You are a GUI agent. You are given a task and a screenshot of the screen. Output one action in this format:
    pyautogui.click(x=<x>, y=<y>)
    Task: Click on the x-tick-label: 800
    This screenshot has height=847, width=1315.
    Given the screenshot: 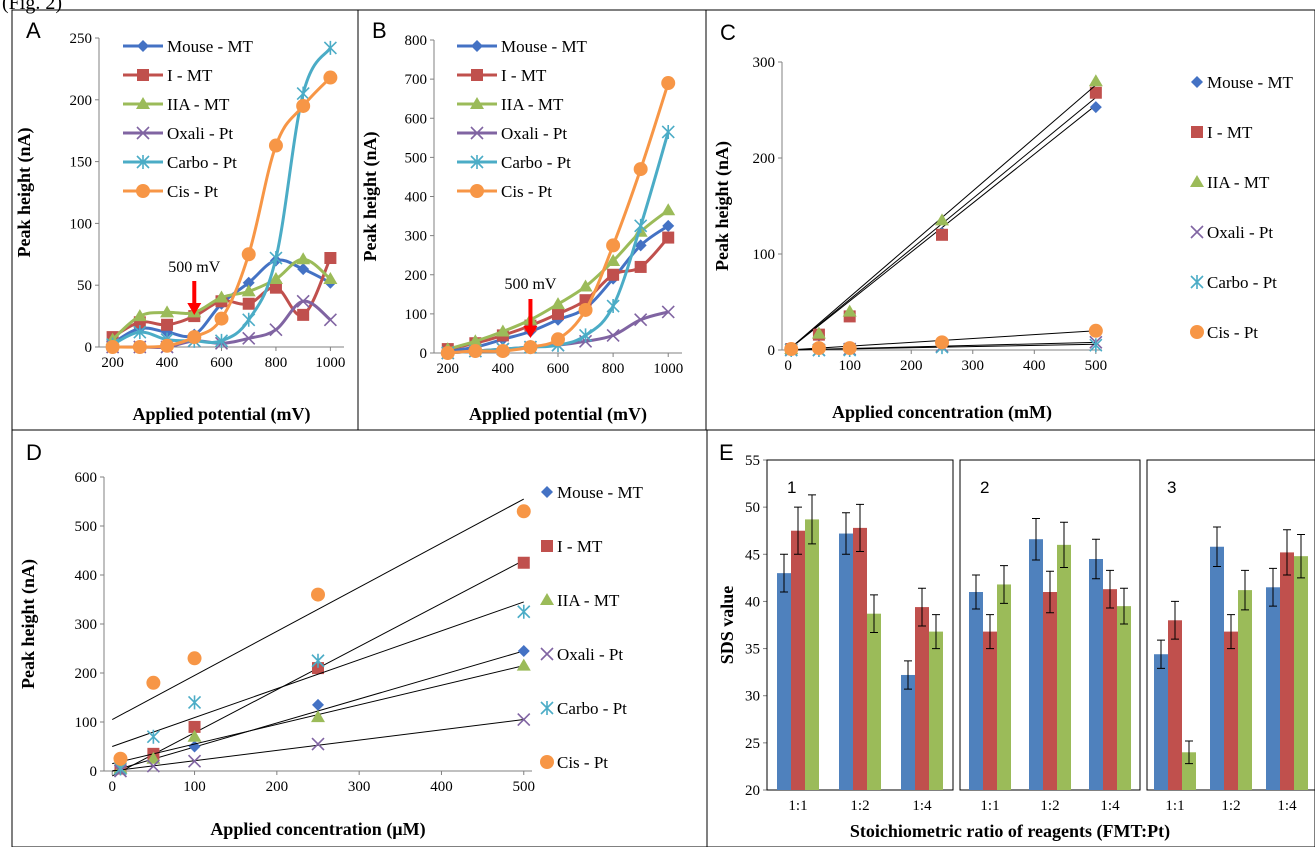 What is the action you would take?
    pyautogui.click(x=613, y=369)
    